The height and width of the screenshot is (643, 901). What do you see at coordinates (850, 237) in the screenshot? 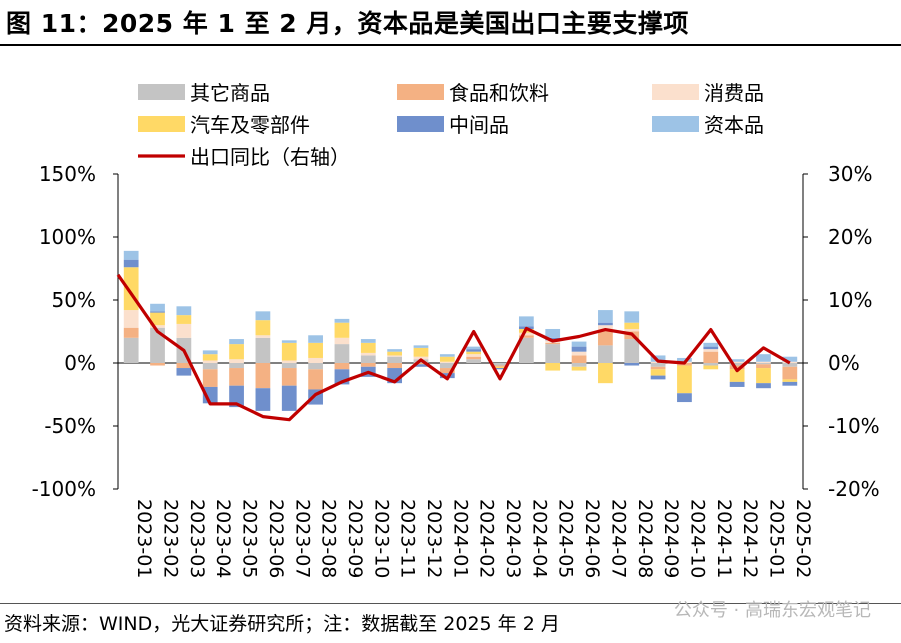
I see `right-axis-tick-label: 20%` at bounding box center [850, 237].